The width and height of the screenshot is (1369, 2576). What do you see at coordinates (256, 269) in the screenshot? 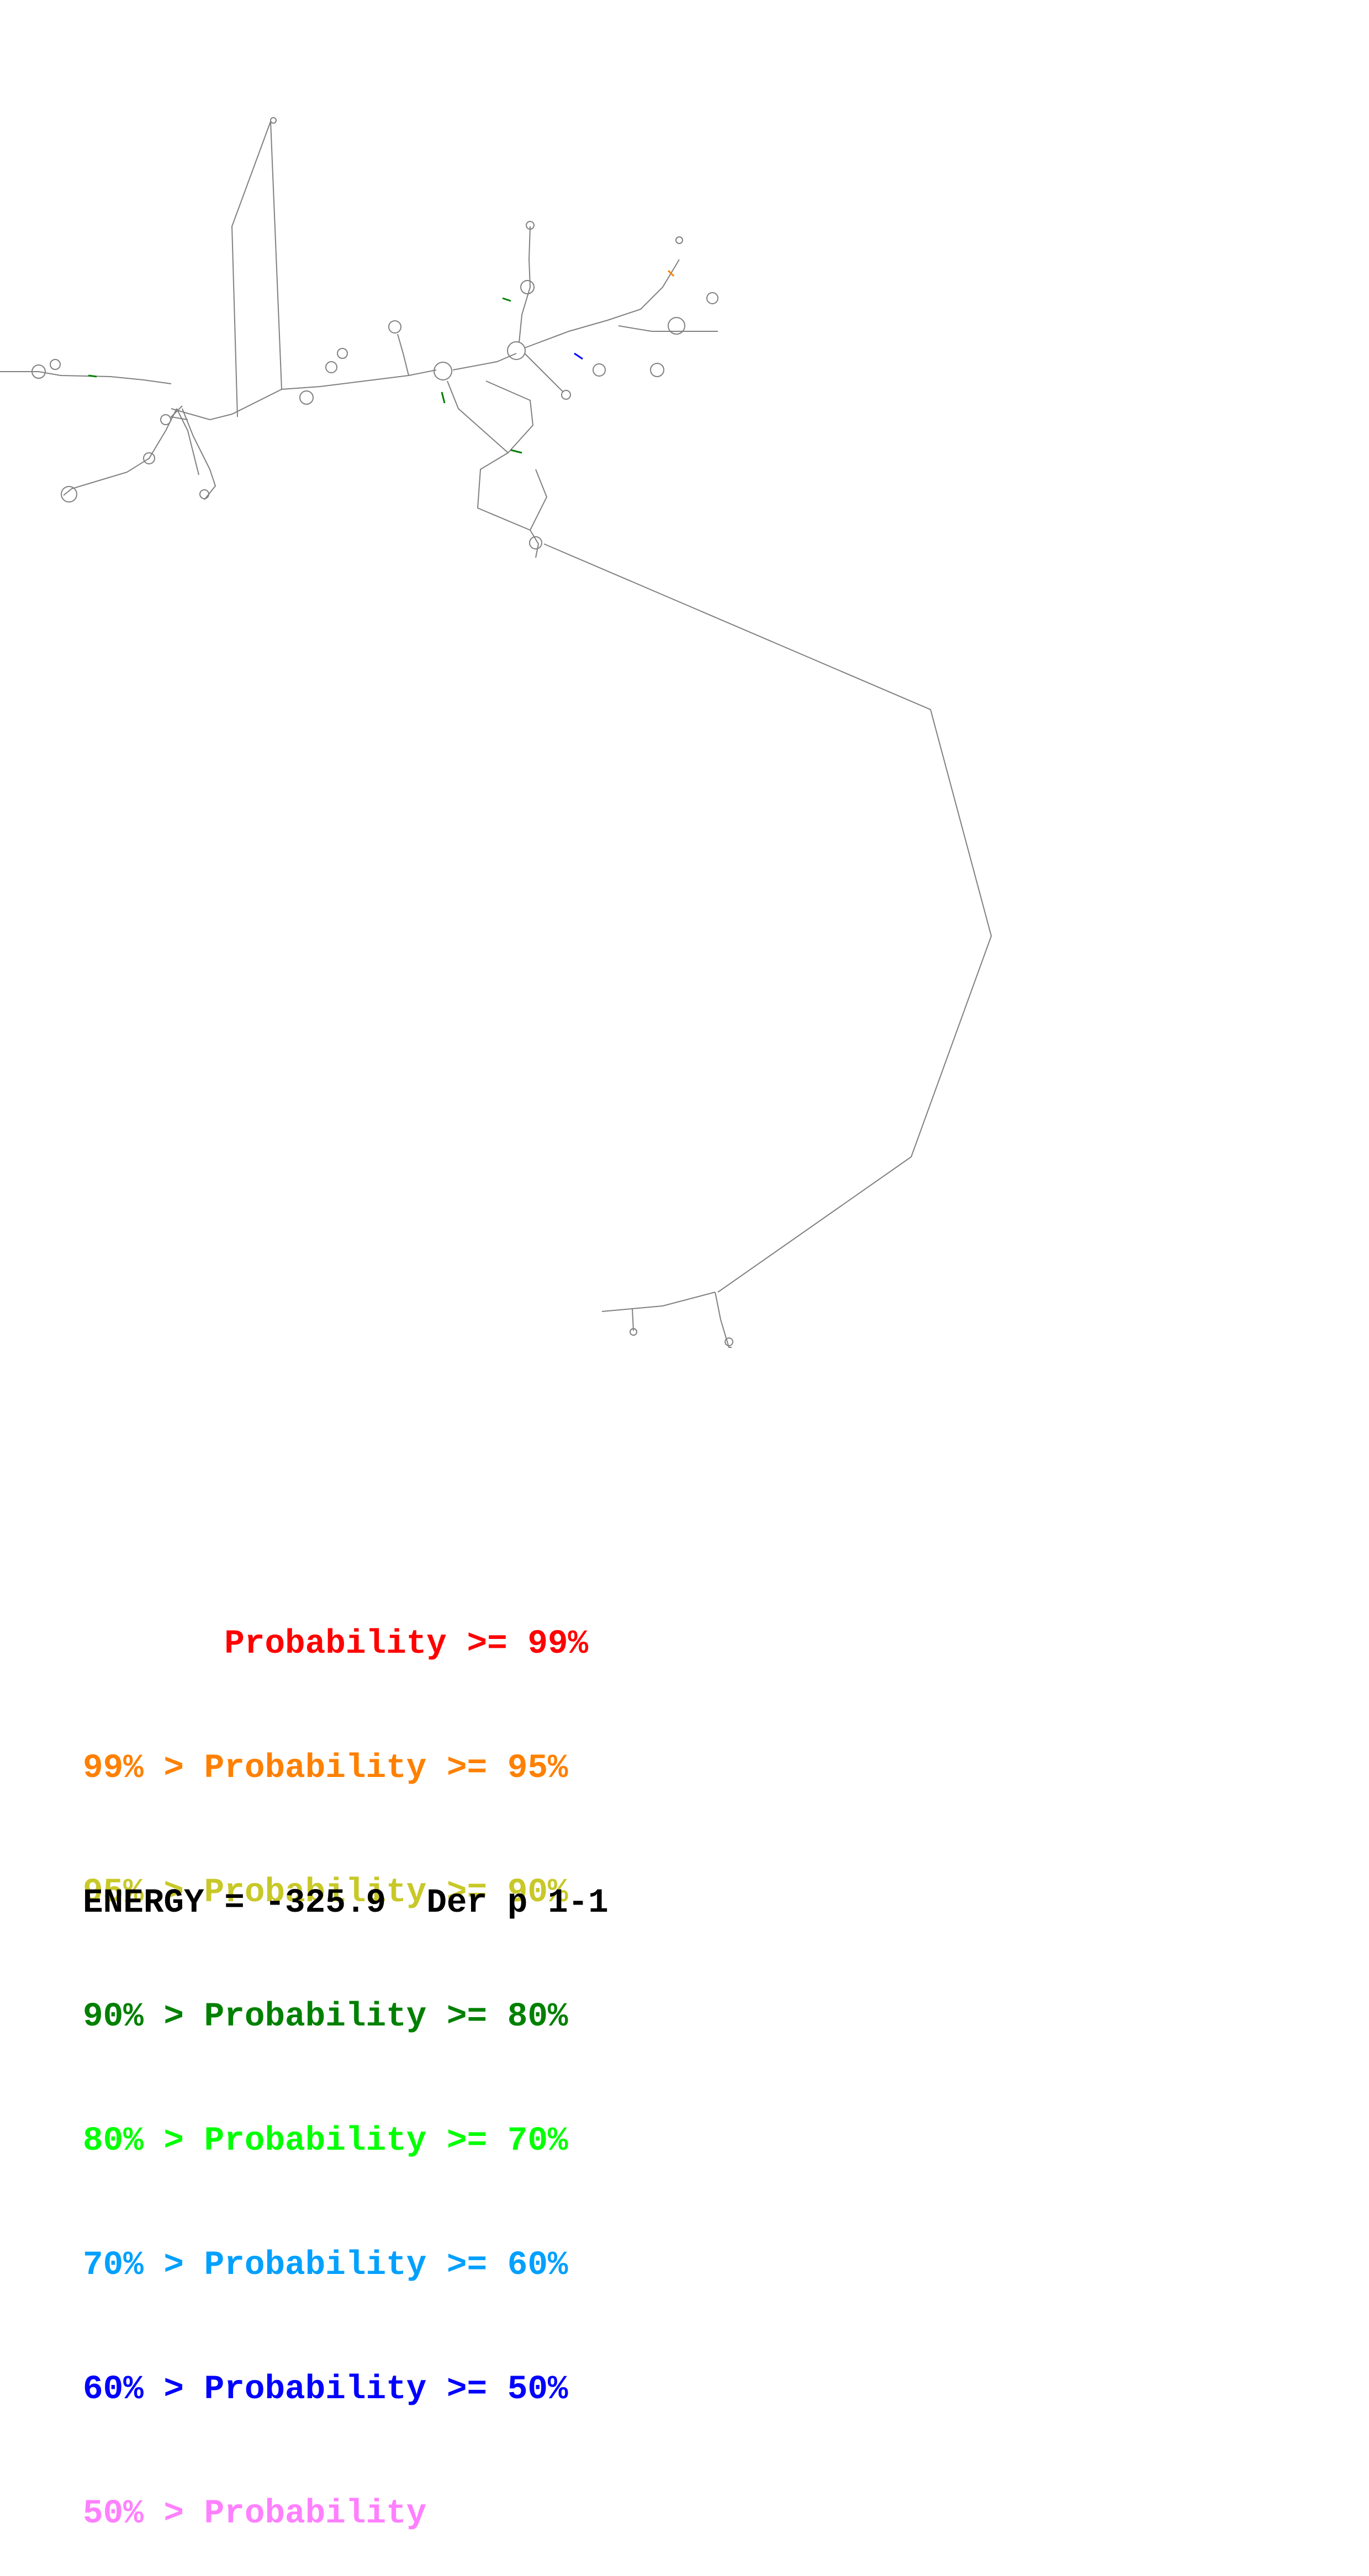
I see `tall-hairpin-loop` at bounding box center [256, 269].